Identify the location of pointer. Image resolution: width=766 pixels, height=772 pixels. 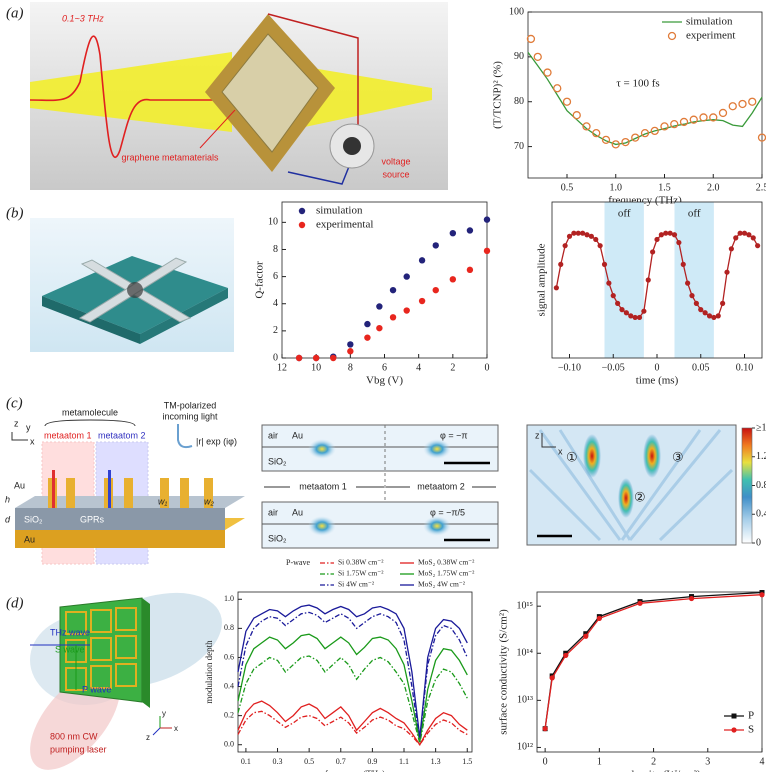
(217, 129).